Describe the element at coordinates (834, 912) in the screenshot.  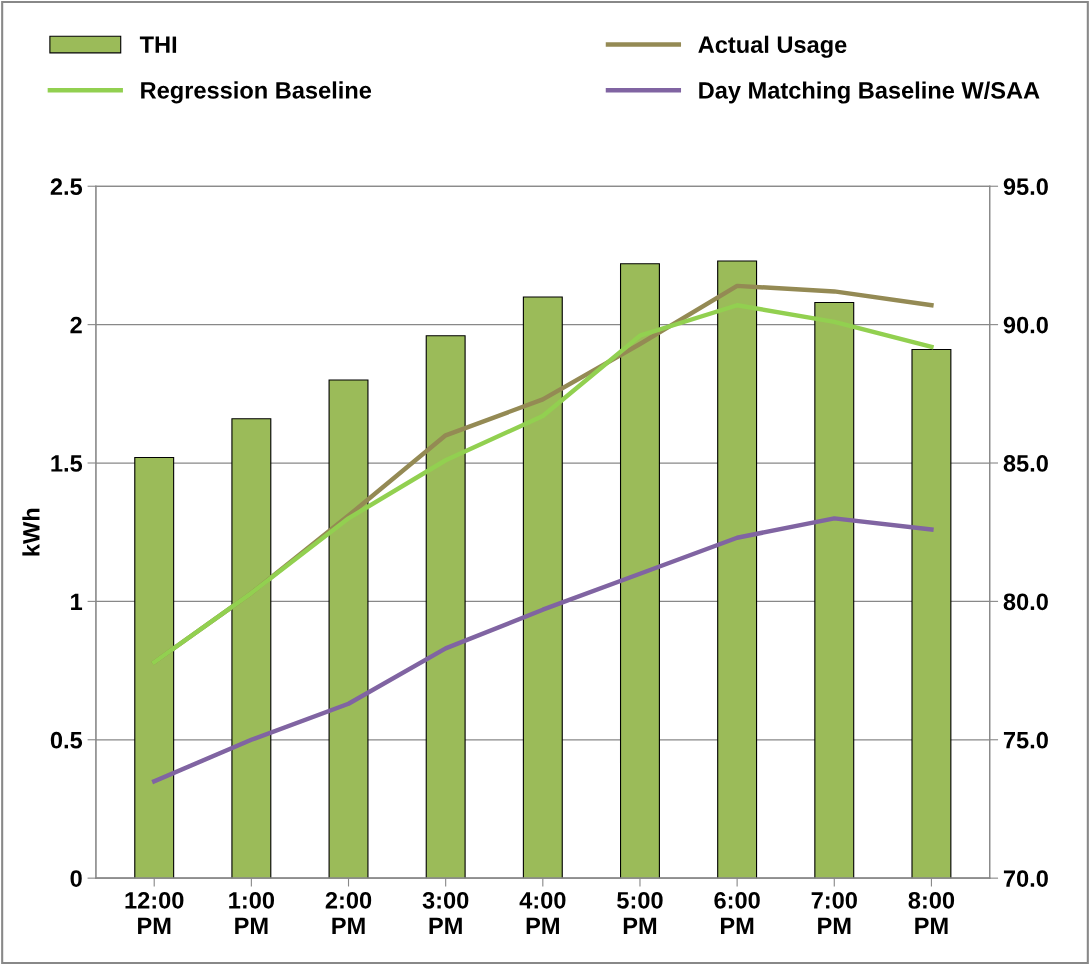
I see `x-tick-label: 7:00 PM` at that location.